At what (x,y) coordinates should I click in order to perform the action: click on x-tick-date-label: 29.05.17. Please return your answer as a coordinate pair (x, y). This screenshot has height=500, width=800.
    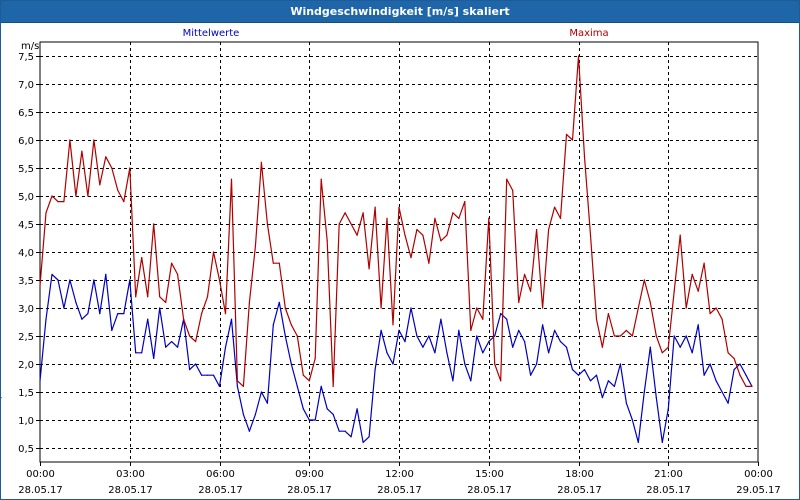
    Looking at the image, I should click on (758, 490).